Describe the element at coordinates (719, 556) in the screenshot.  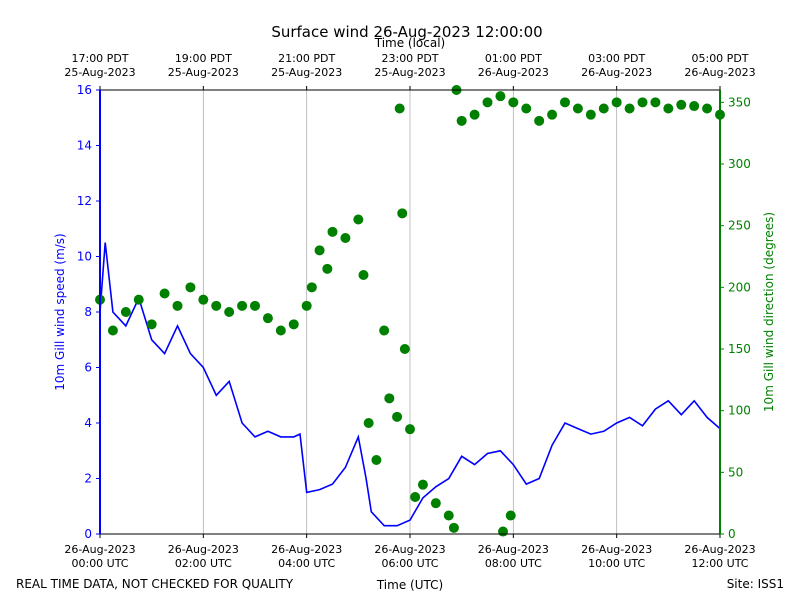
I see `x-tick-label: 26-Aug-2023 12:00 UTC` at that location.